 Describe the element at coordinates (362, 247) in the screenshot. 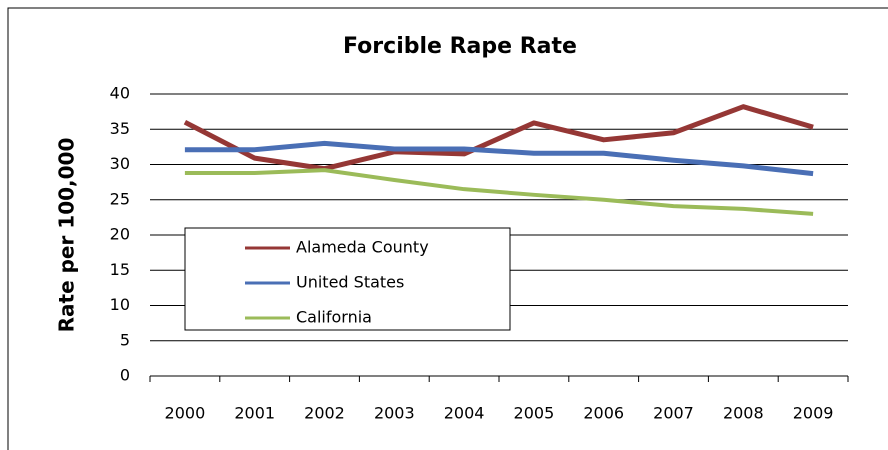

I see `legend-label: Alameda County` at that location.